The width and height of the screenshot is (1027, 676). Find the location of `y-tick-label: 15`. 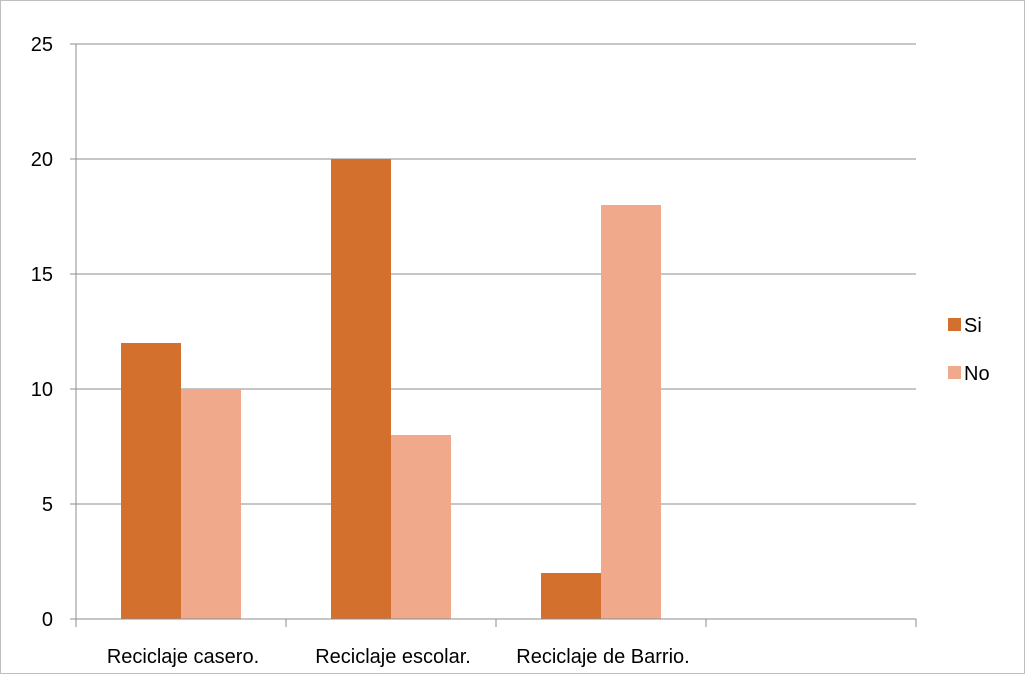

y-tick-label: 15 is located at coordinates (42, 275).